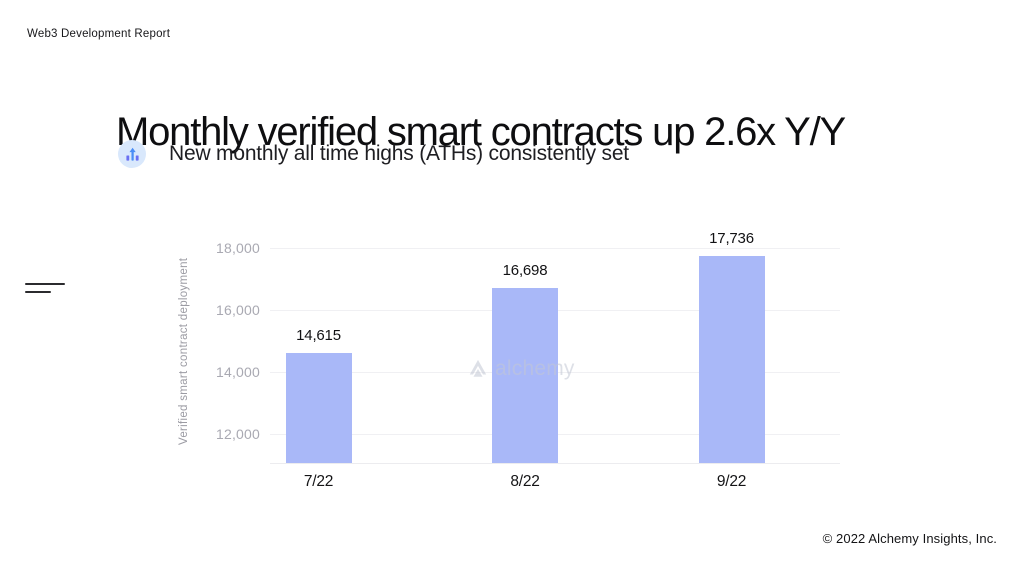 Image resolution: width=1024 pixels, height=576 pixels. I want to click on bar-value-label: 17,736, so click(731, 238).